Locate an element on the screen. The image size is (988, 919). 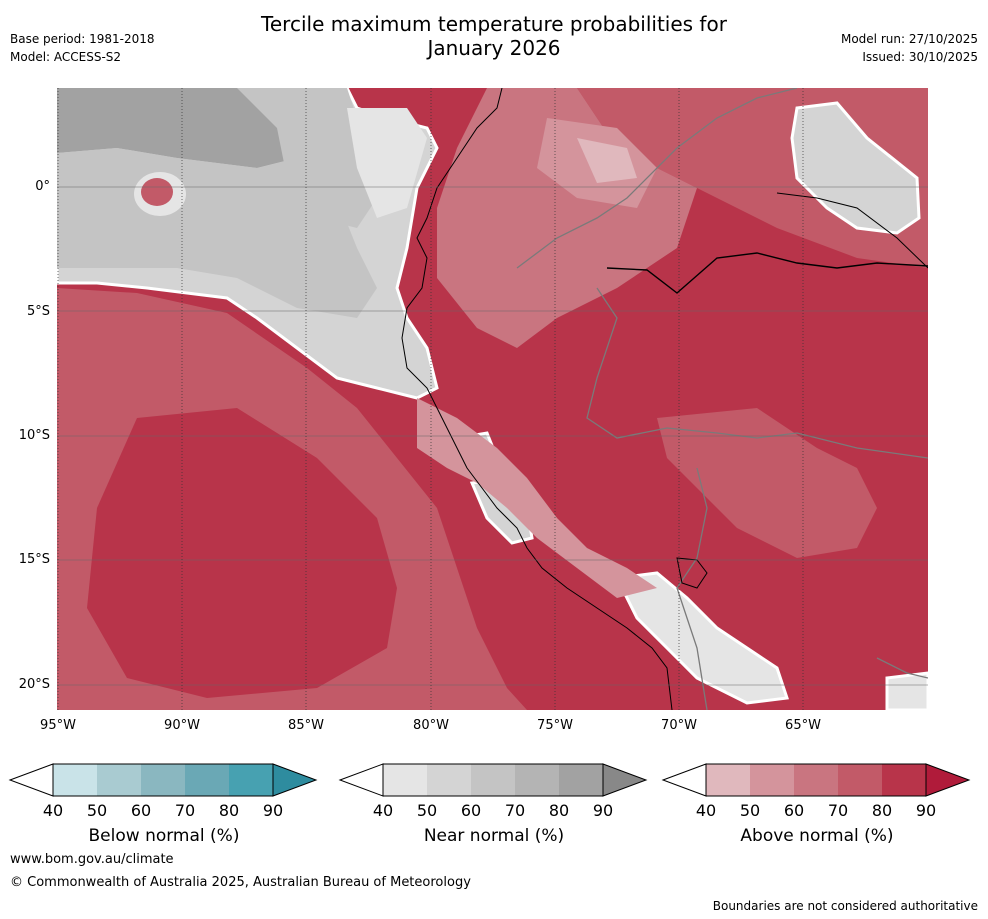
lon-label-75w: 75°W is located at coordinates (555, 725).